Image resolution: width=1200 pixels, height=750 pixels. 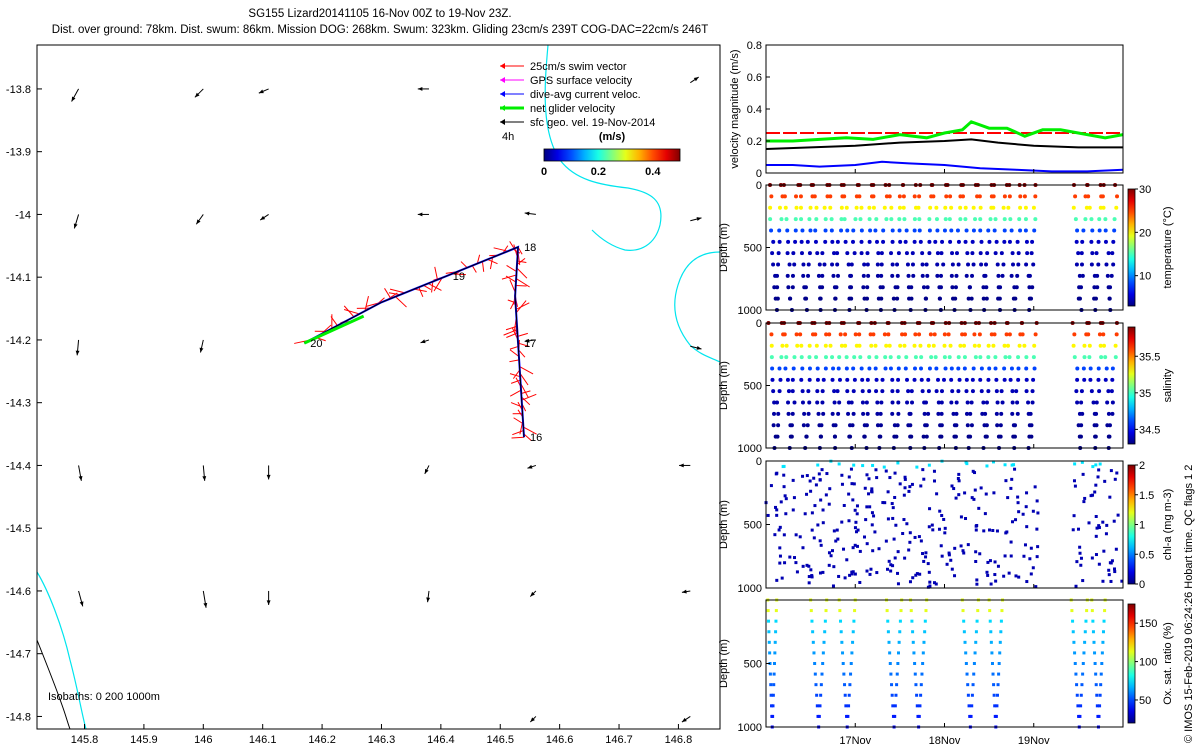 I want to click on chla-y-tick-label: 0, so click(x=759, y=462).